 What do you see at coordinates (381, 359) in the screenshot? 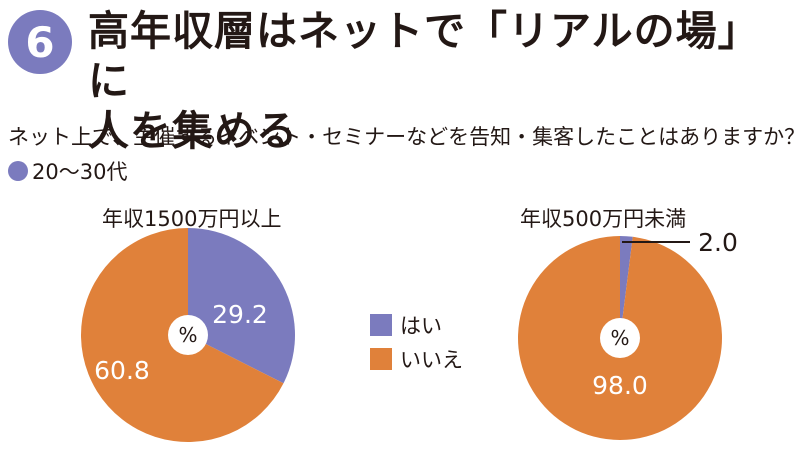
I see `legend-swatch-no` at bounding box center [381, 359].